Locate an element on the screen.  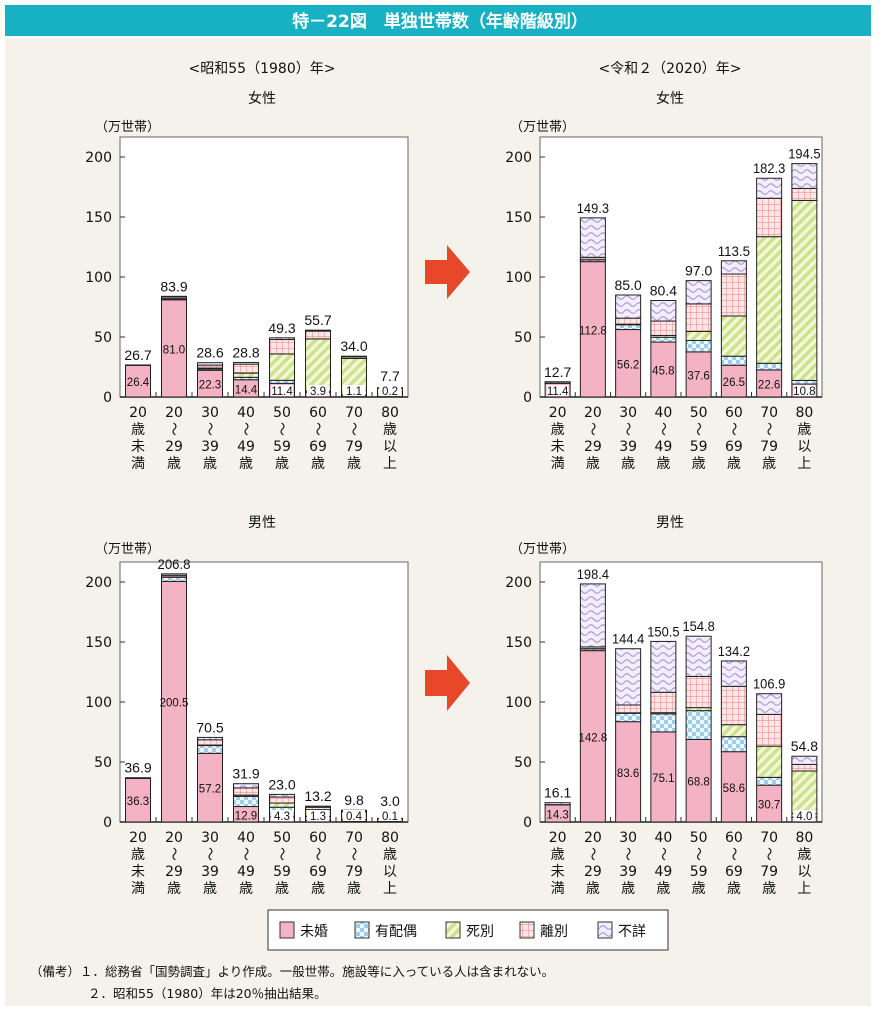
unmarried-value-label: 36.3 is located at coordinates (138, 802).